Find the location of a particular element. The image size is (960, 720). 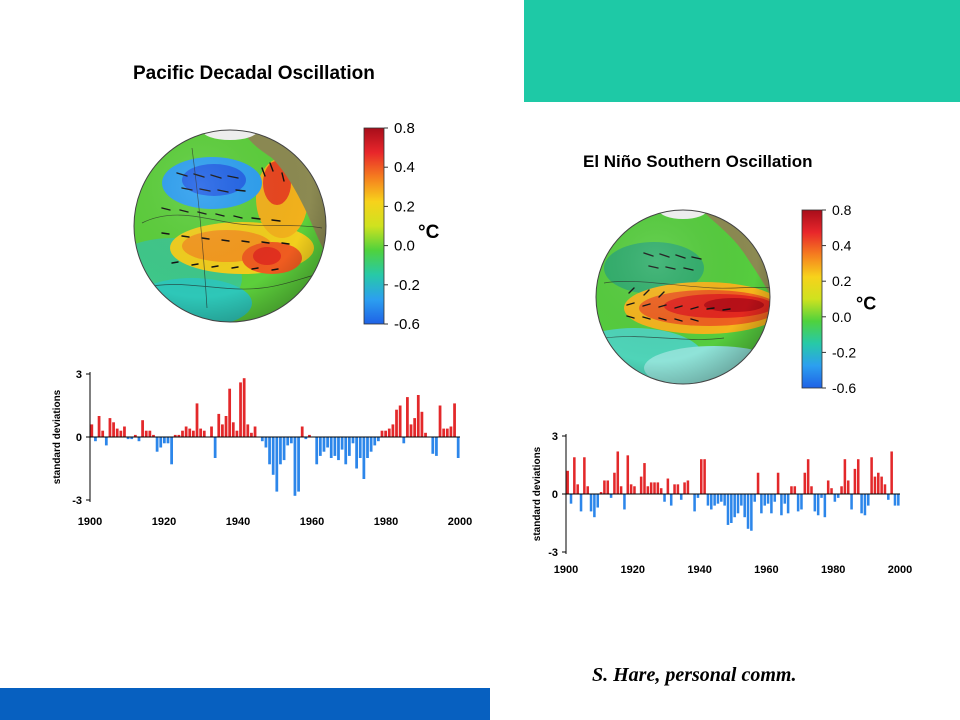

colorbar-tick-label: -0.6 is located at coordinates (407, 324).